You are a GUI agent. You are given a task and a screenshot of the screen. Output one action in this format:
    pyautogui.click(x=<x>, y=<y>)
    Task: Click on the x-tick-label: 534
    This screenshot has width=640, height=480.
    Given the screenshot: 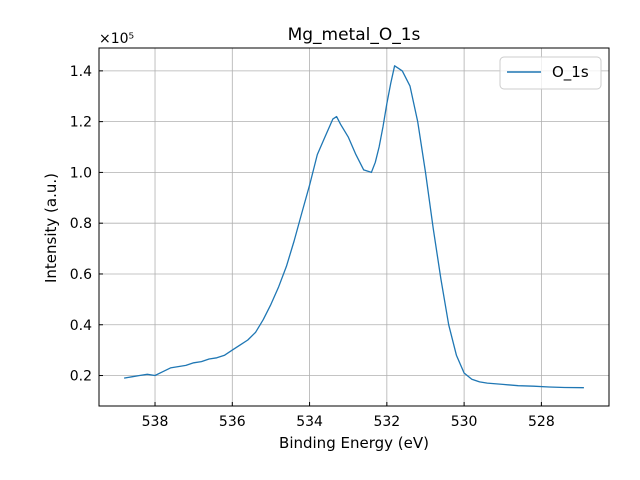 What is the action you would take?
    pyautogui.click(x=309, y=422)
    